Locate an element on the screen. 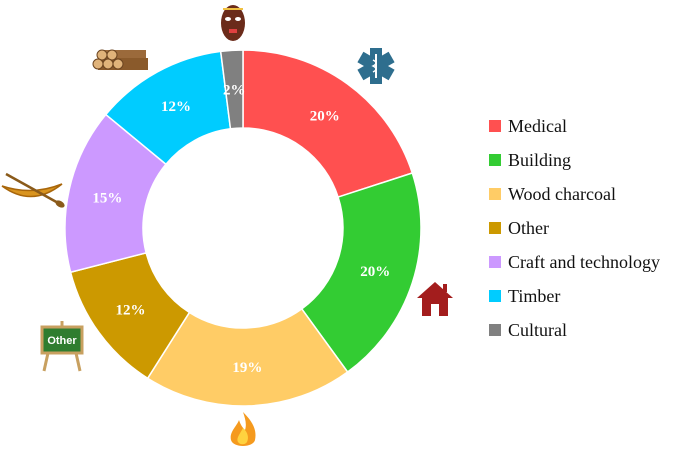 This screenshot has height=454, width=685. slice-building is located at coordinates (361, 273).